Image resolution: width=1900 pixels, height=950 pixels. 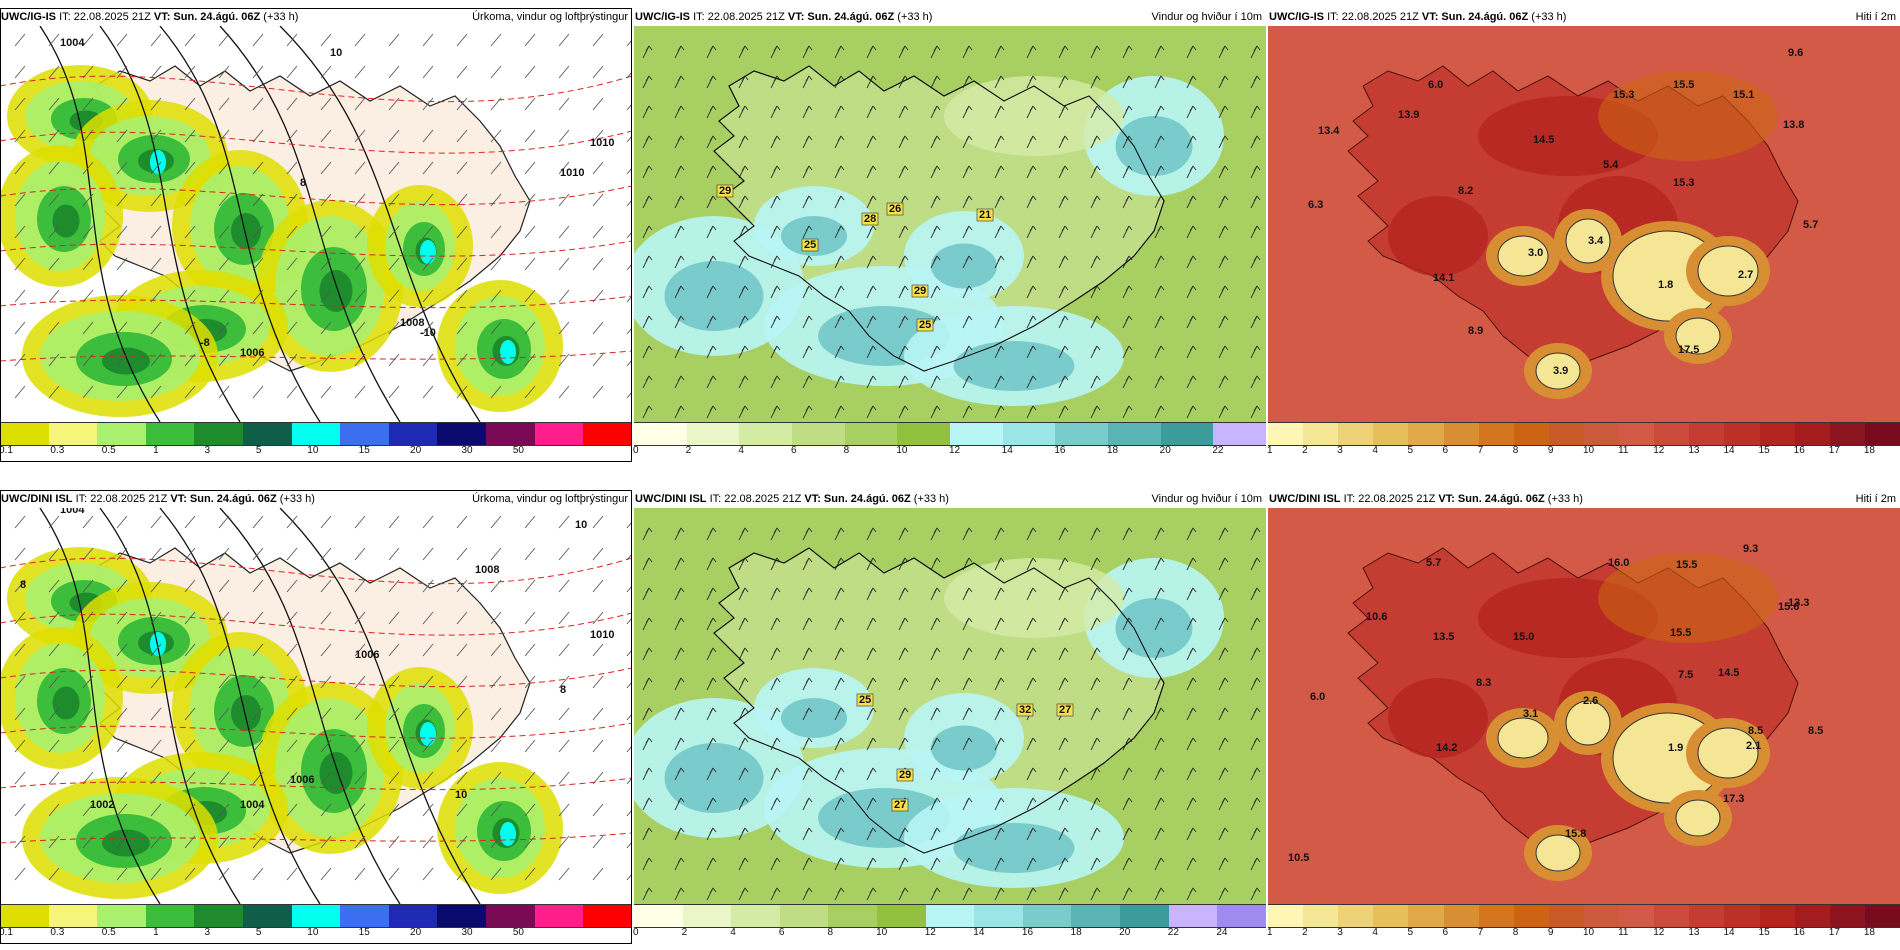 I want to click on scale-tick-label: 30, so click(x=467, y=450).